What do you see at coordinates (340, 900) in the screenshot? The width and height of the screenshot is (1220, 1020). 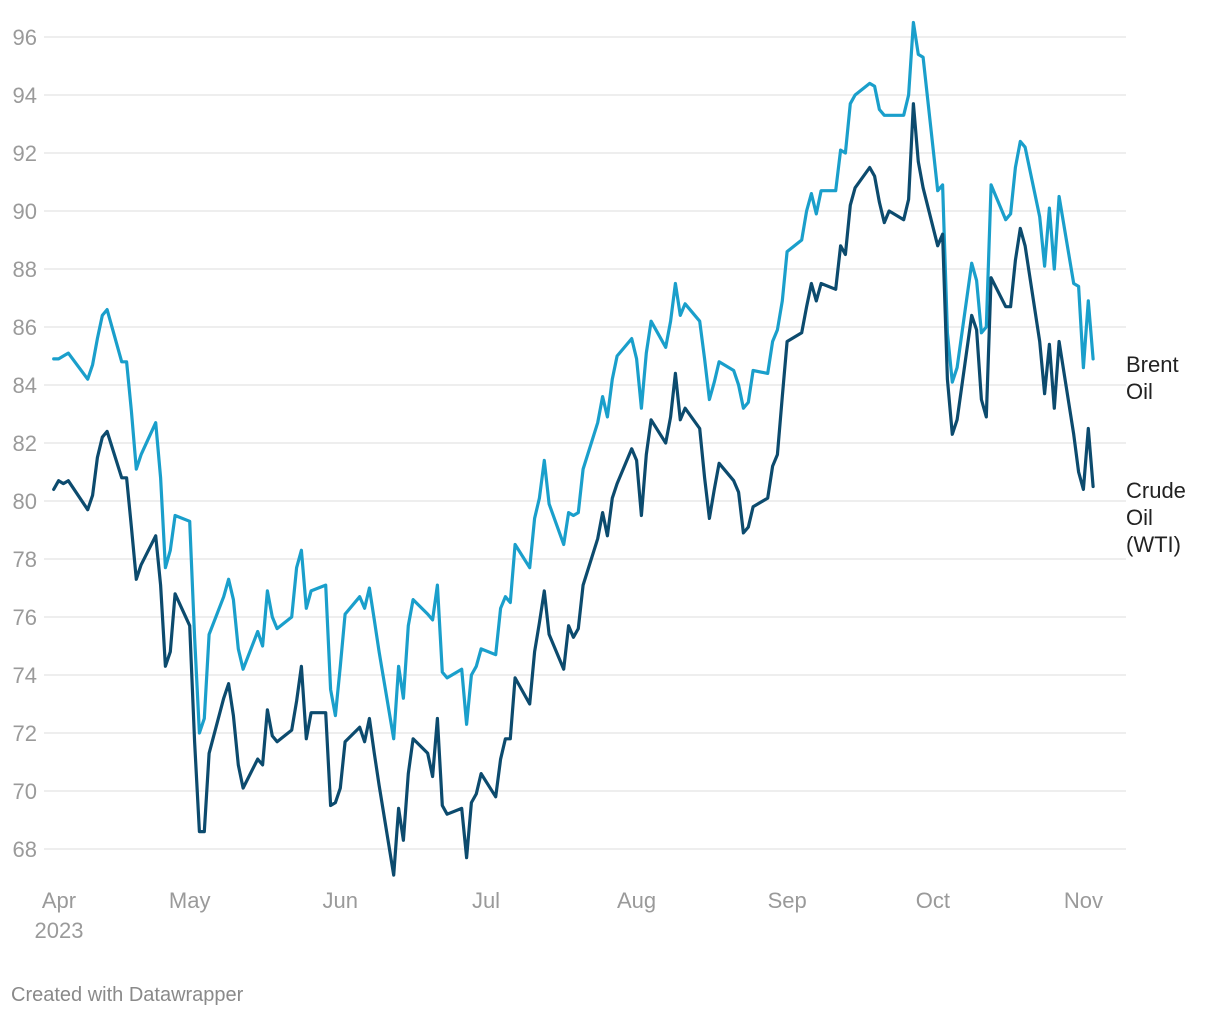 I see `x-tick-label: Jun` at bounding box center [340, 900].